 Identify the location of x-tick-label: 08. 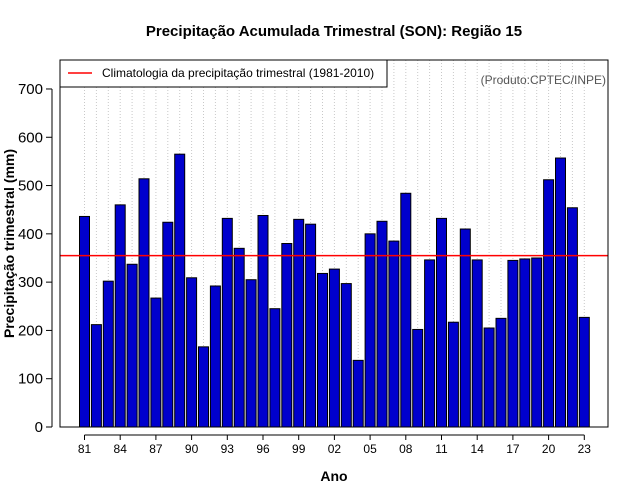
(406, 449).